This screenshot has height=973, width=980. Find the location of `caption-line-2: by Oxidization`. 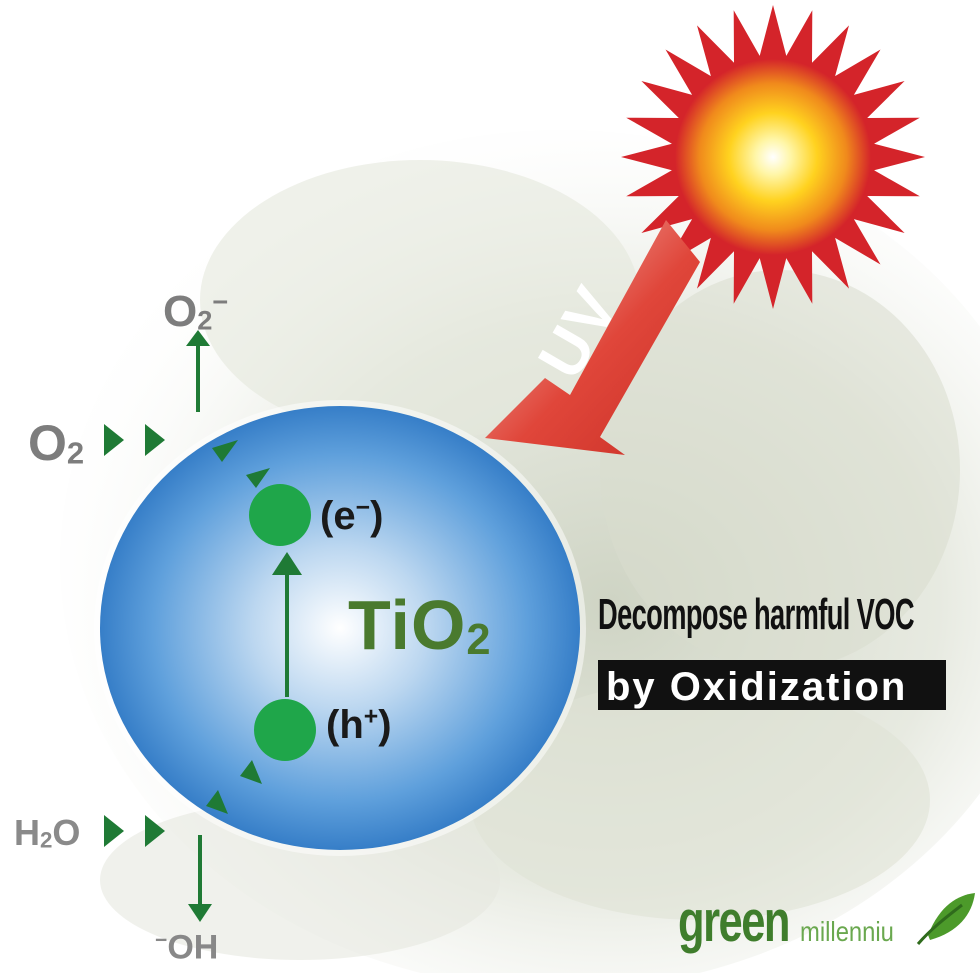

caption-line-2: by Oxidization is located at coordinates (757, 687).